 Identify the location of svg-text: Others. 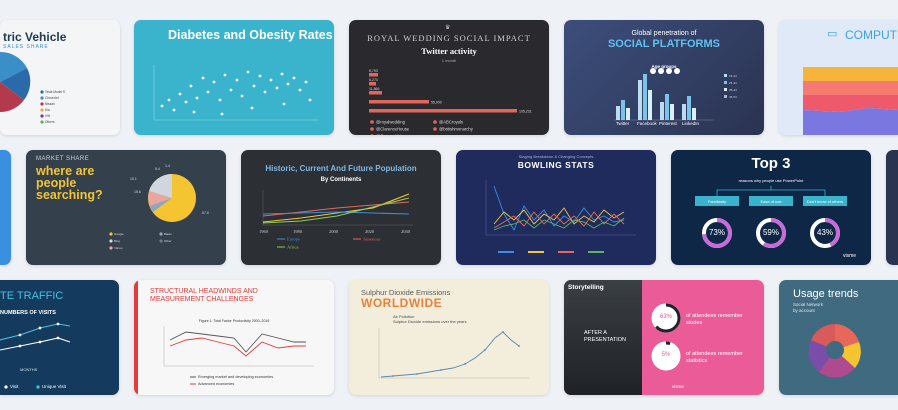
(50, 122).